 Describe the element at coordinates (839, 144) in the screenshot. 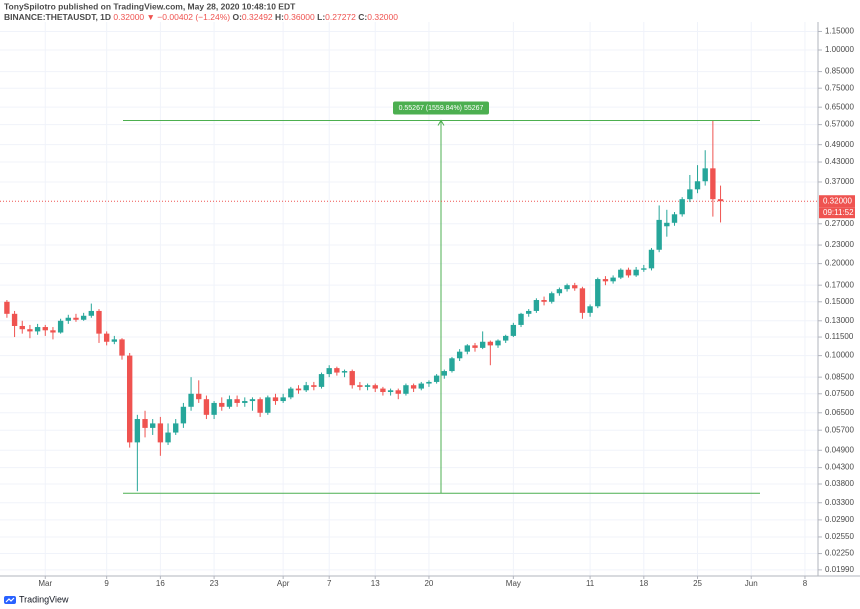

I see `y-tick-label: 0.49000` at that location.